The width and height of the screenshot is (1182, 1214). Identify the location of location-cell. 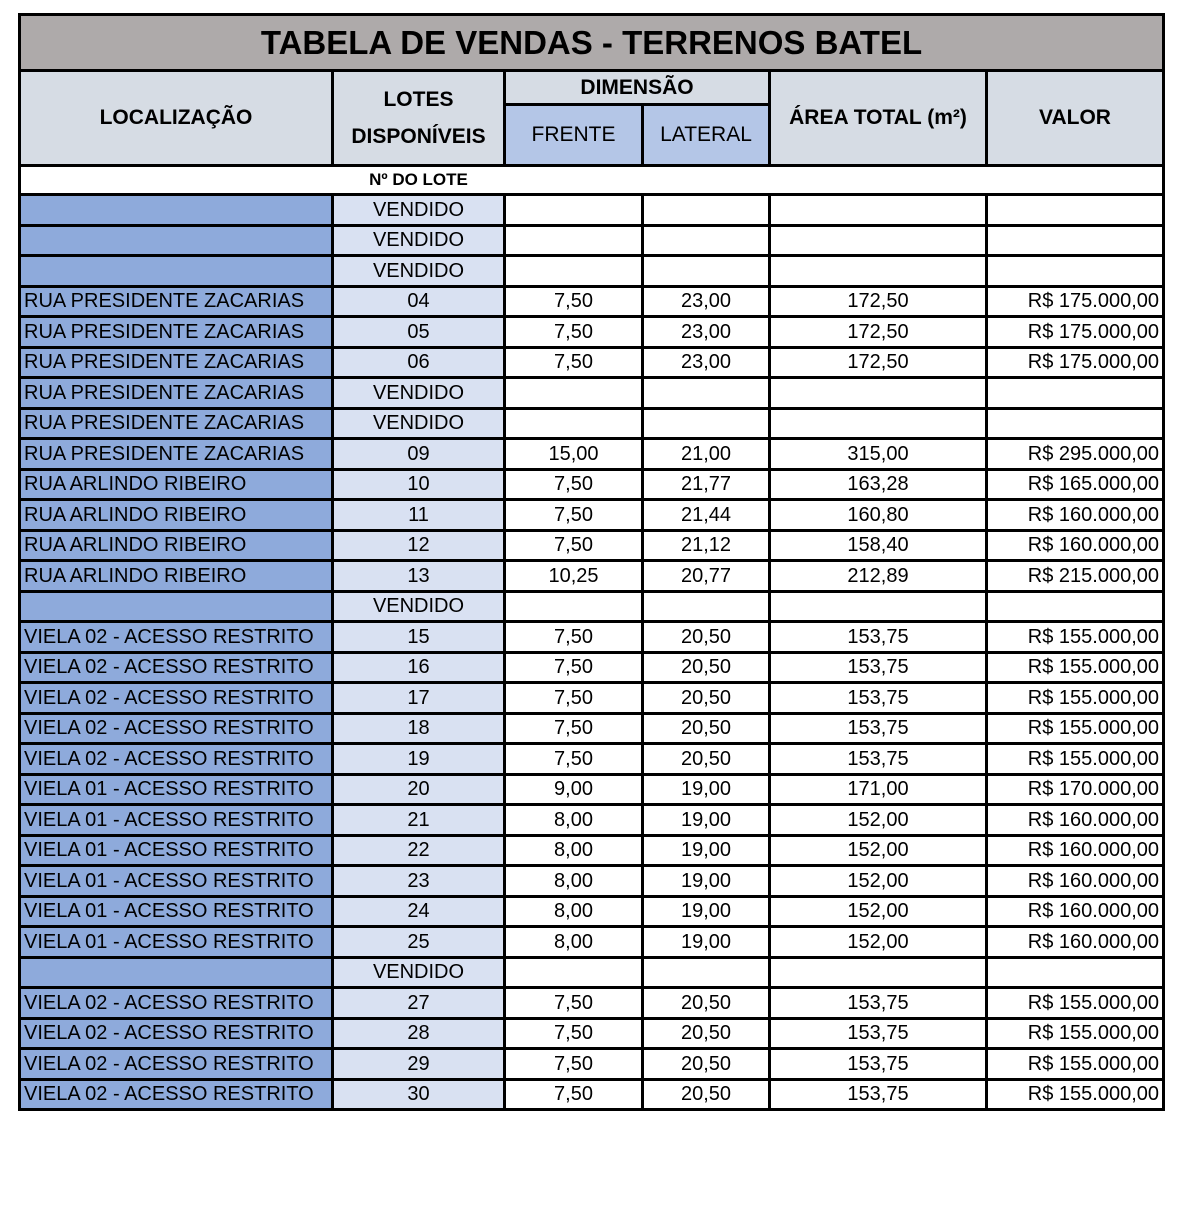
(176, 240).